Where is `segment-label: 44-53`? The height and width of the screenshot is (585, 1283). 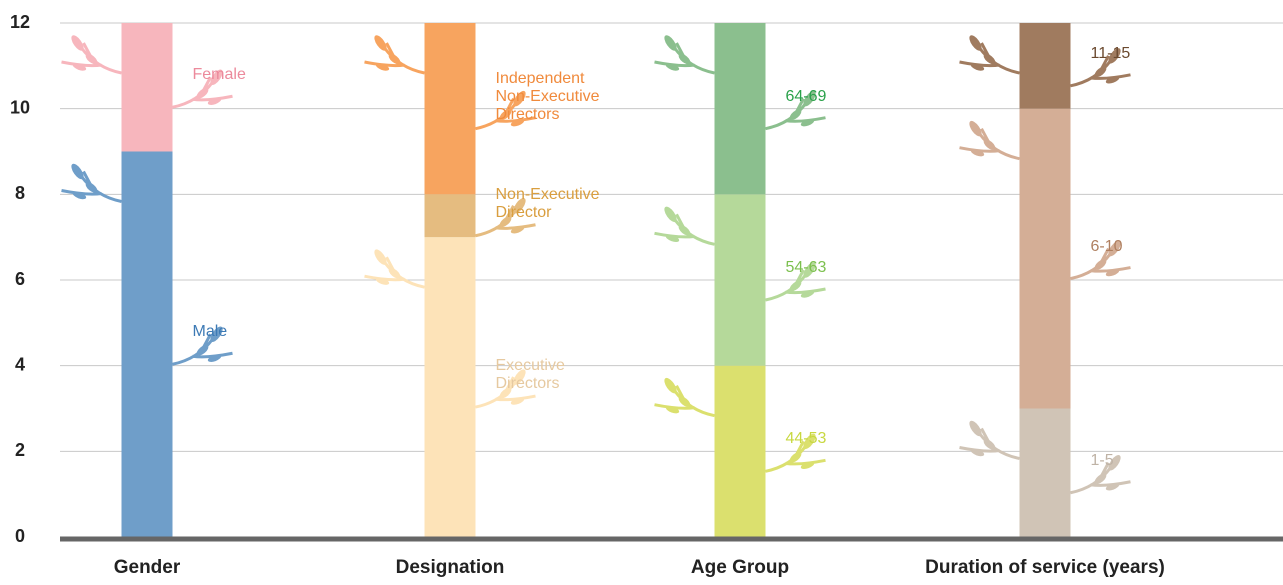 segment-label: 44-53 is located at coordinates (806, 439).